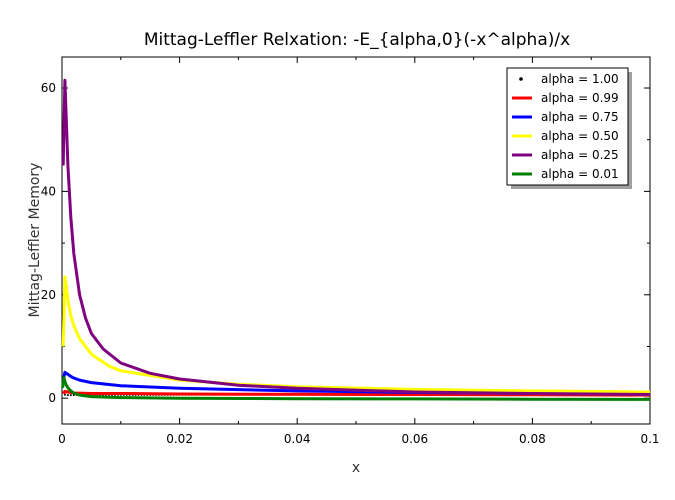 This screenshot has height=500, width=675. What do you see at coordinates (532, 439) in the screenshot?
I see `x-tick-label: 0.08` at bounding box center [532, 439].